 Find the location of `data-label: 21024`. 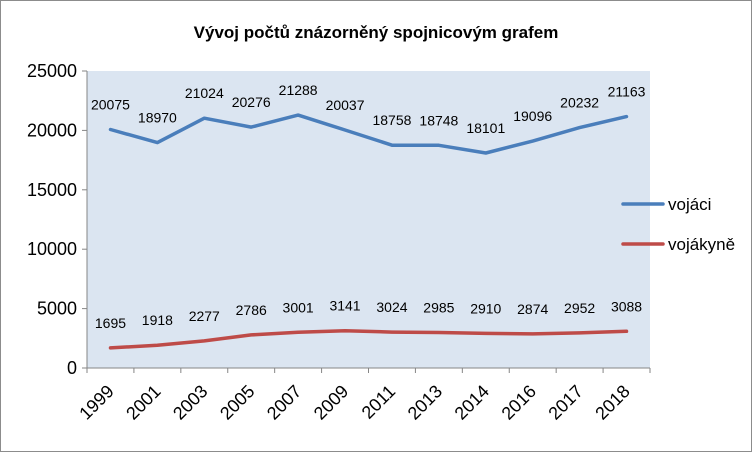

data-label: 21024 is located at coordinates (204, 93).